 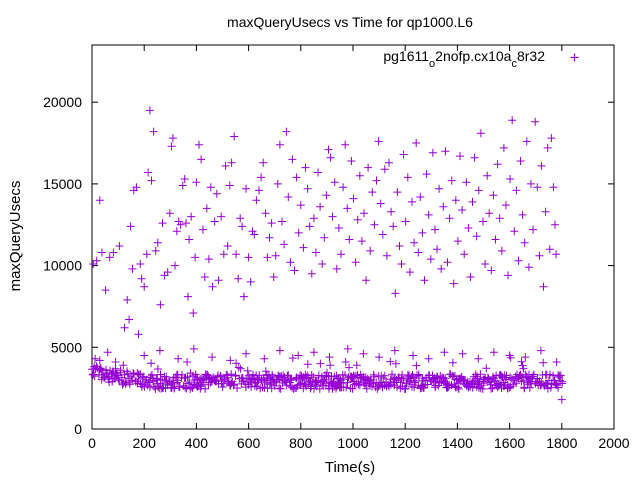 I want to click on x-tick-label: 1200, so click(x=405, y=443).